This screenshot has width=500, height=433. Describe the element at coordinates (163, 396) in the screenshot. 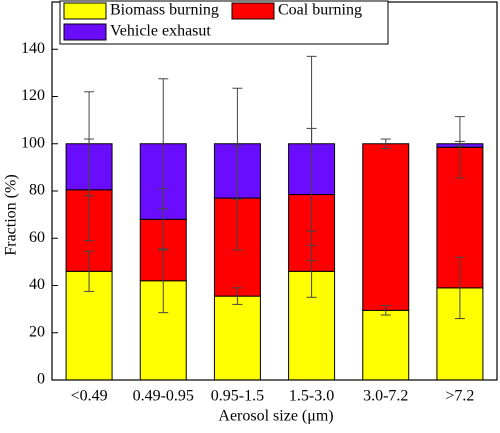

I see `x-tick-label: 0.49-0.95` at that location.